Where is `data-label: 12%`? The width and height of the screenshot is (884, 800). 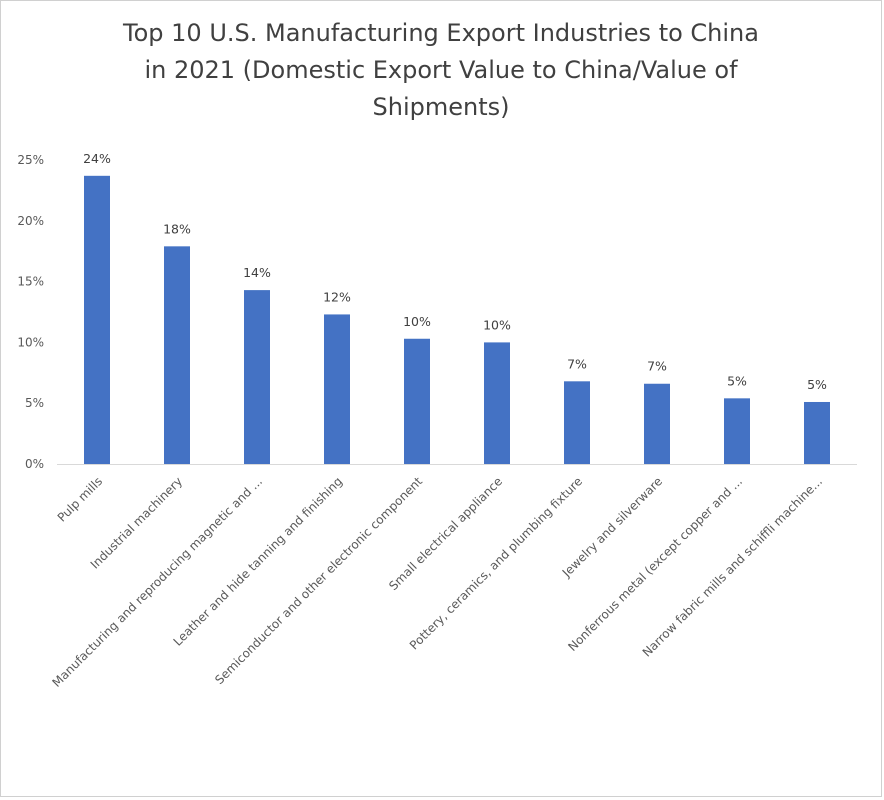
data-label: 12% is located at coordinates (337, 296).